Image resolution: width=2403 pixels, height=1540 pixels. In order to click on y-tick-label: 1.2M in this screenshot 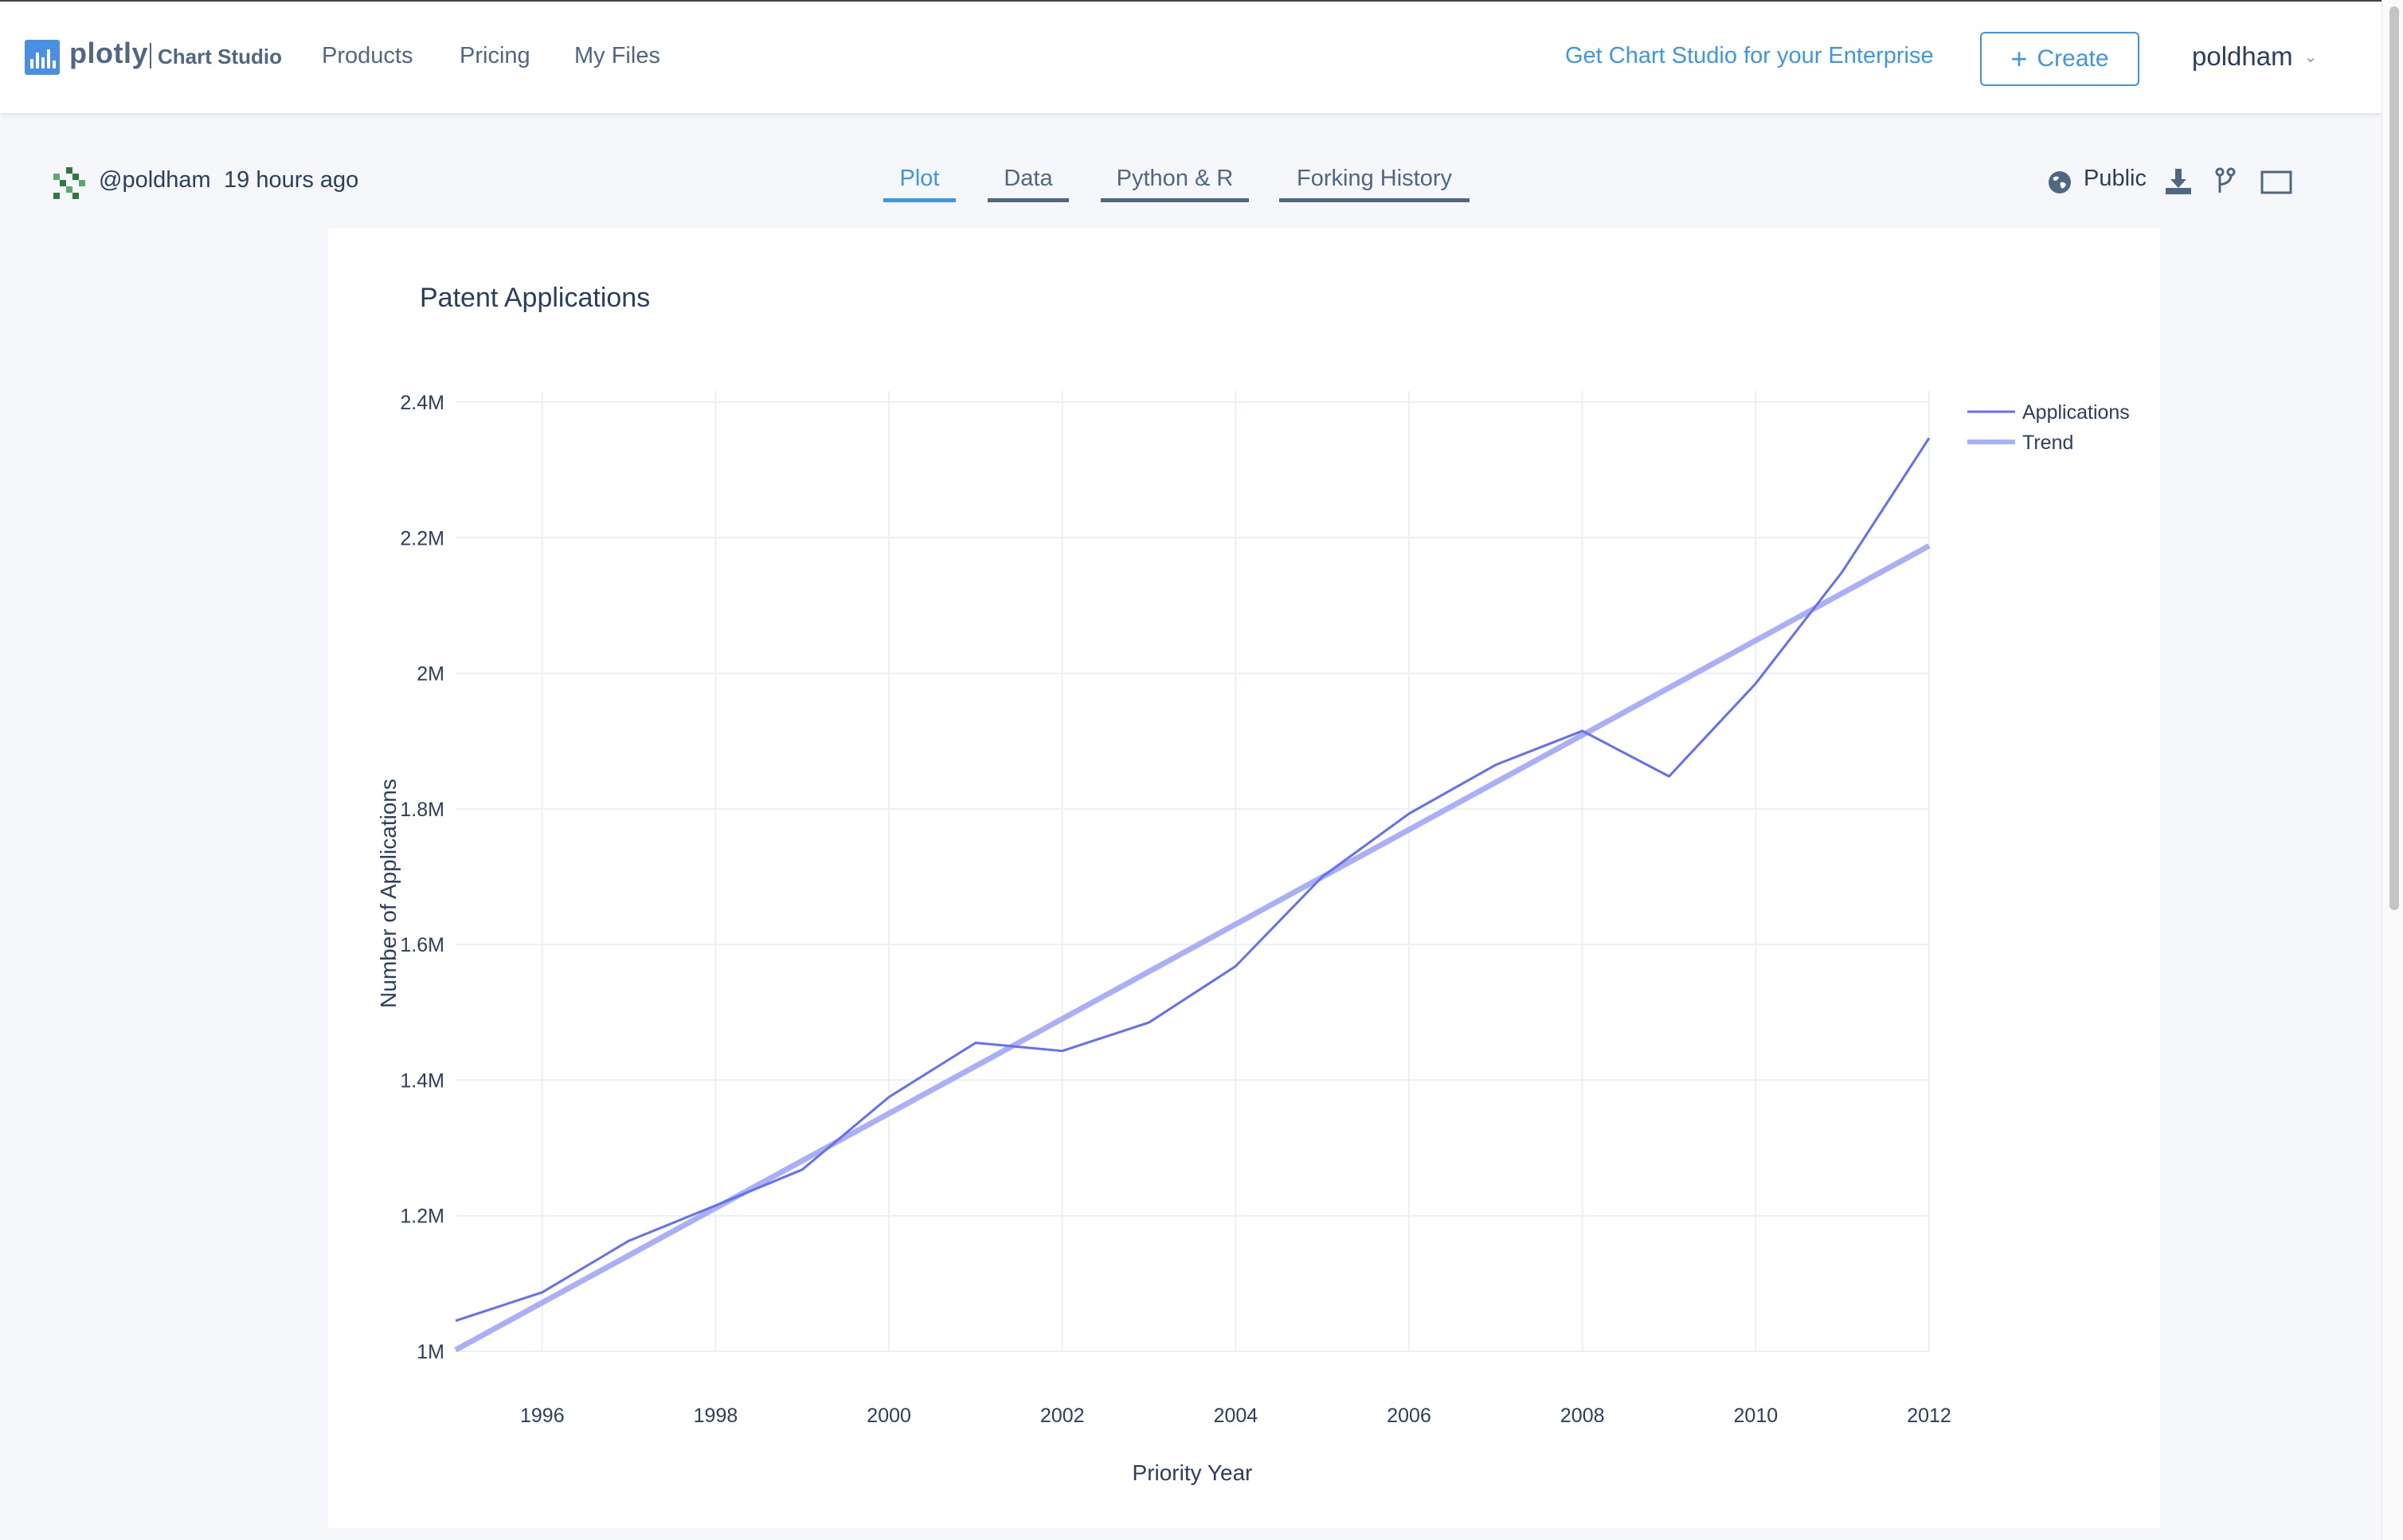, I will do `click(422, 1217)`.